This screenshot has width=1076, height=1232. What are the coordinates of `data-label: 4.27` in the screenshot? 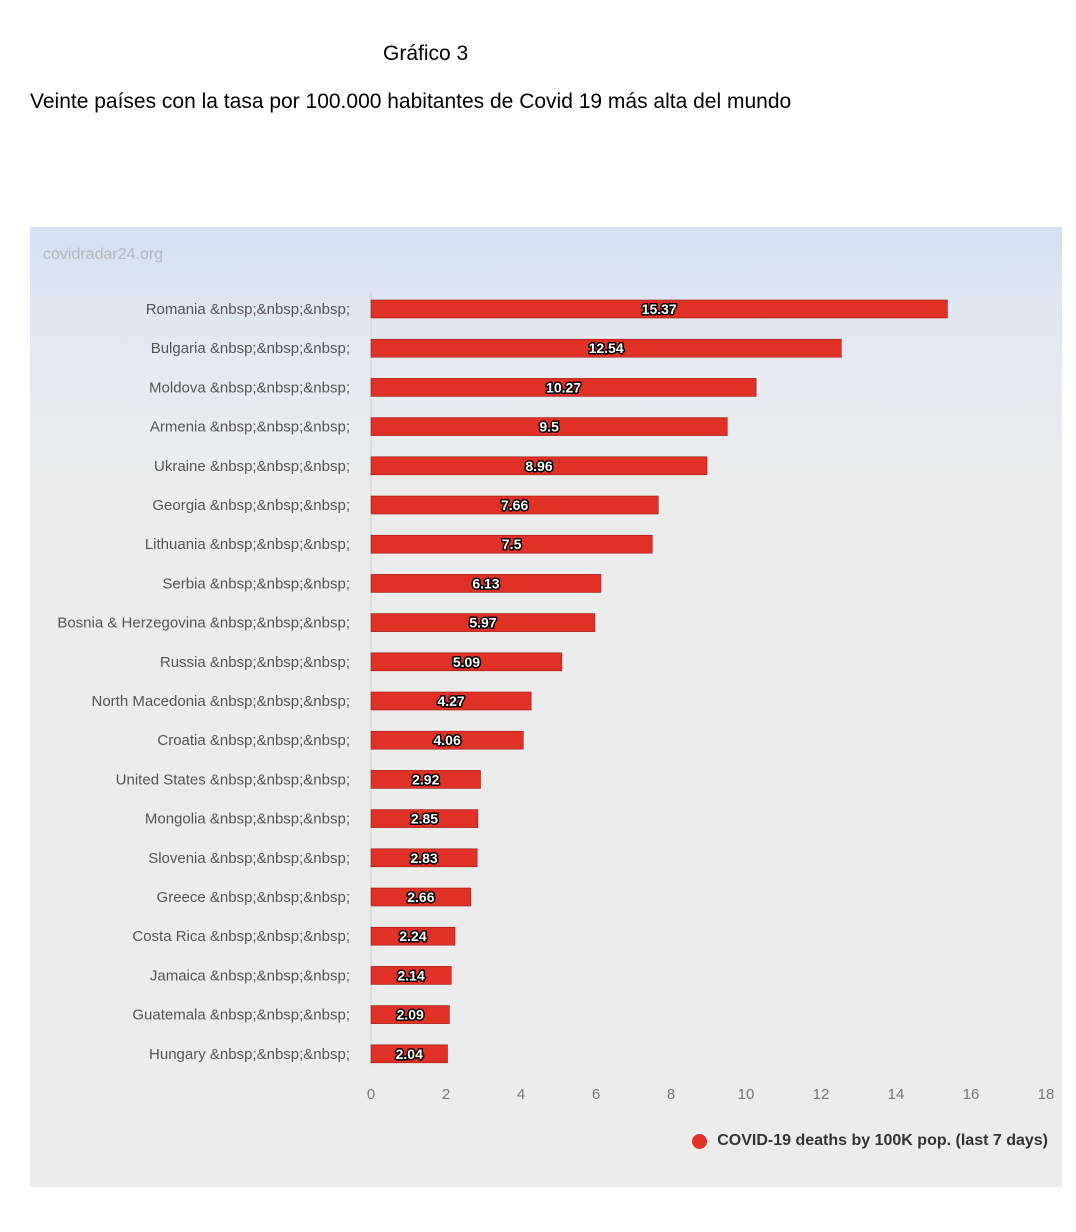 It's located at (450, 701).